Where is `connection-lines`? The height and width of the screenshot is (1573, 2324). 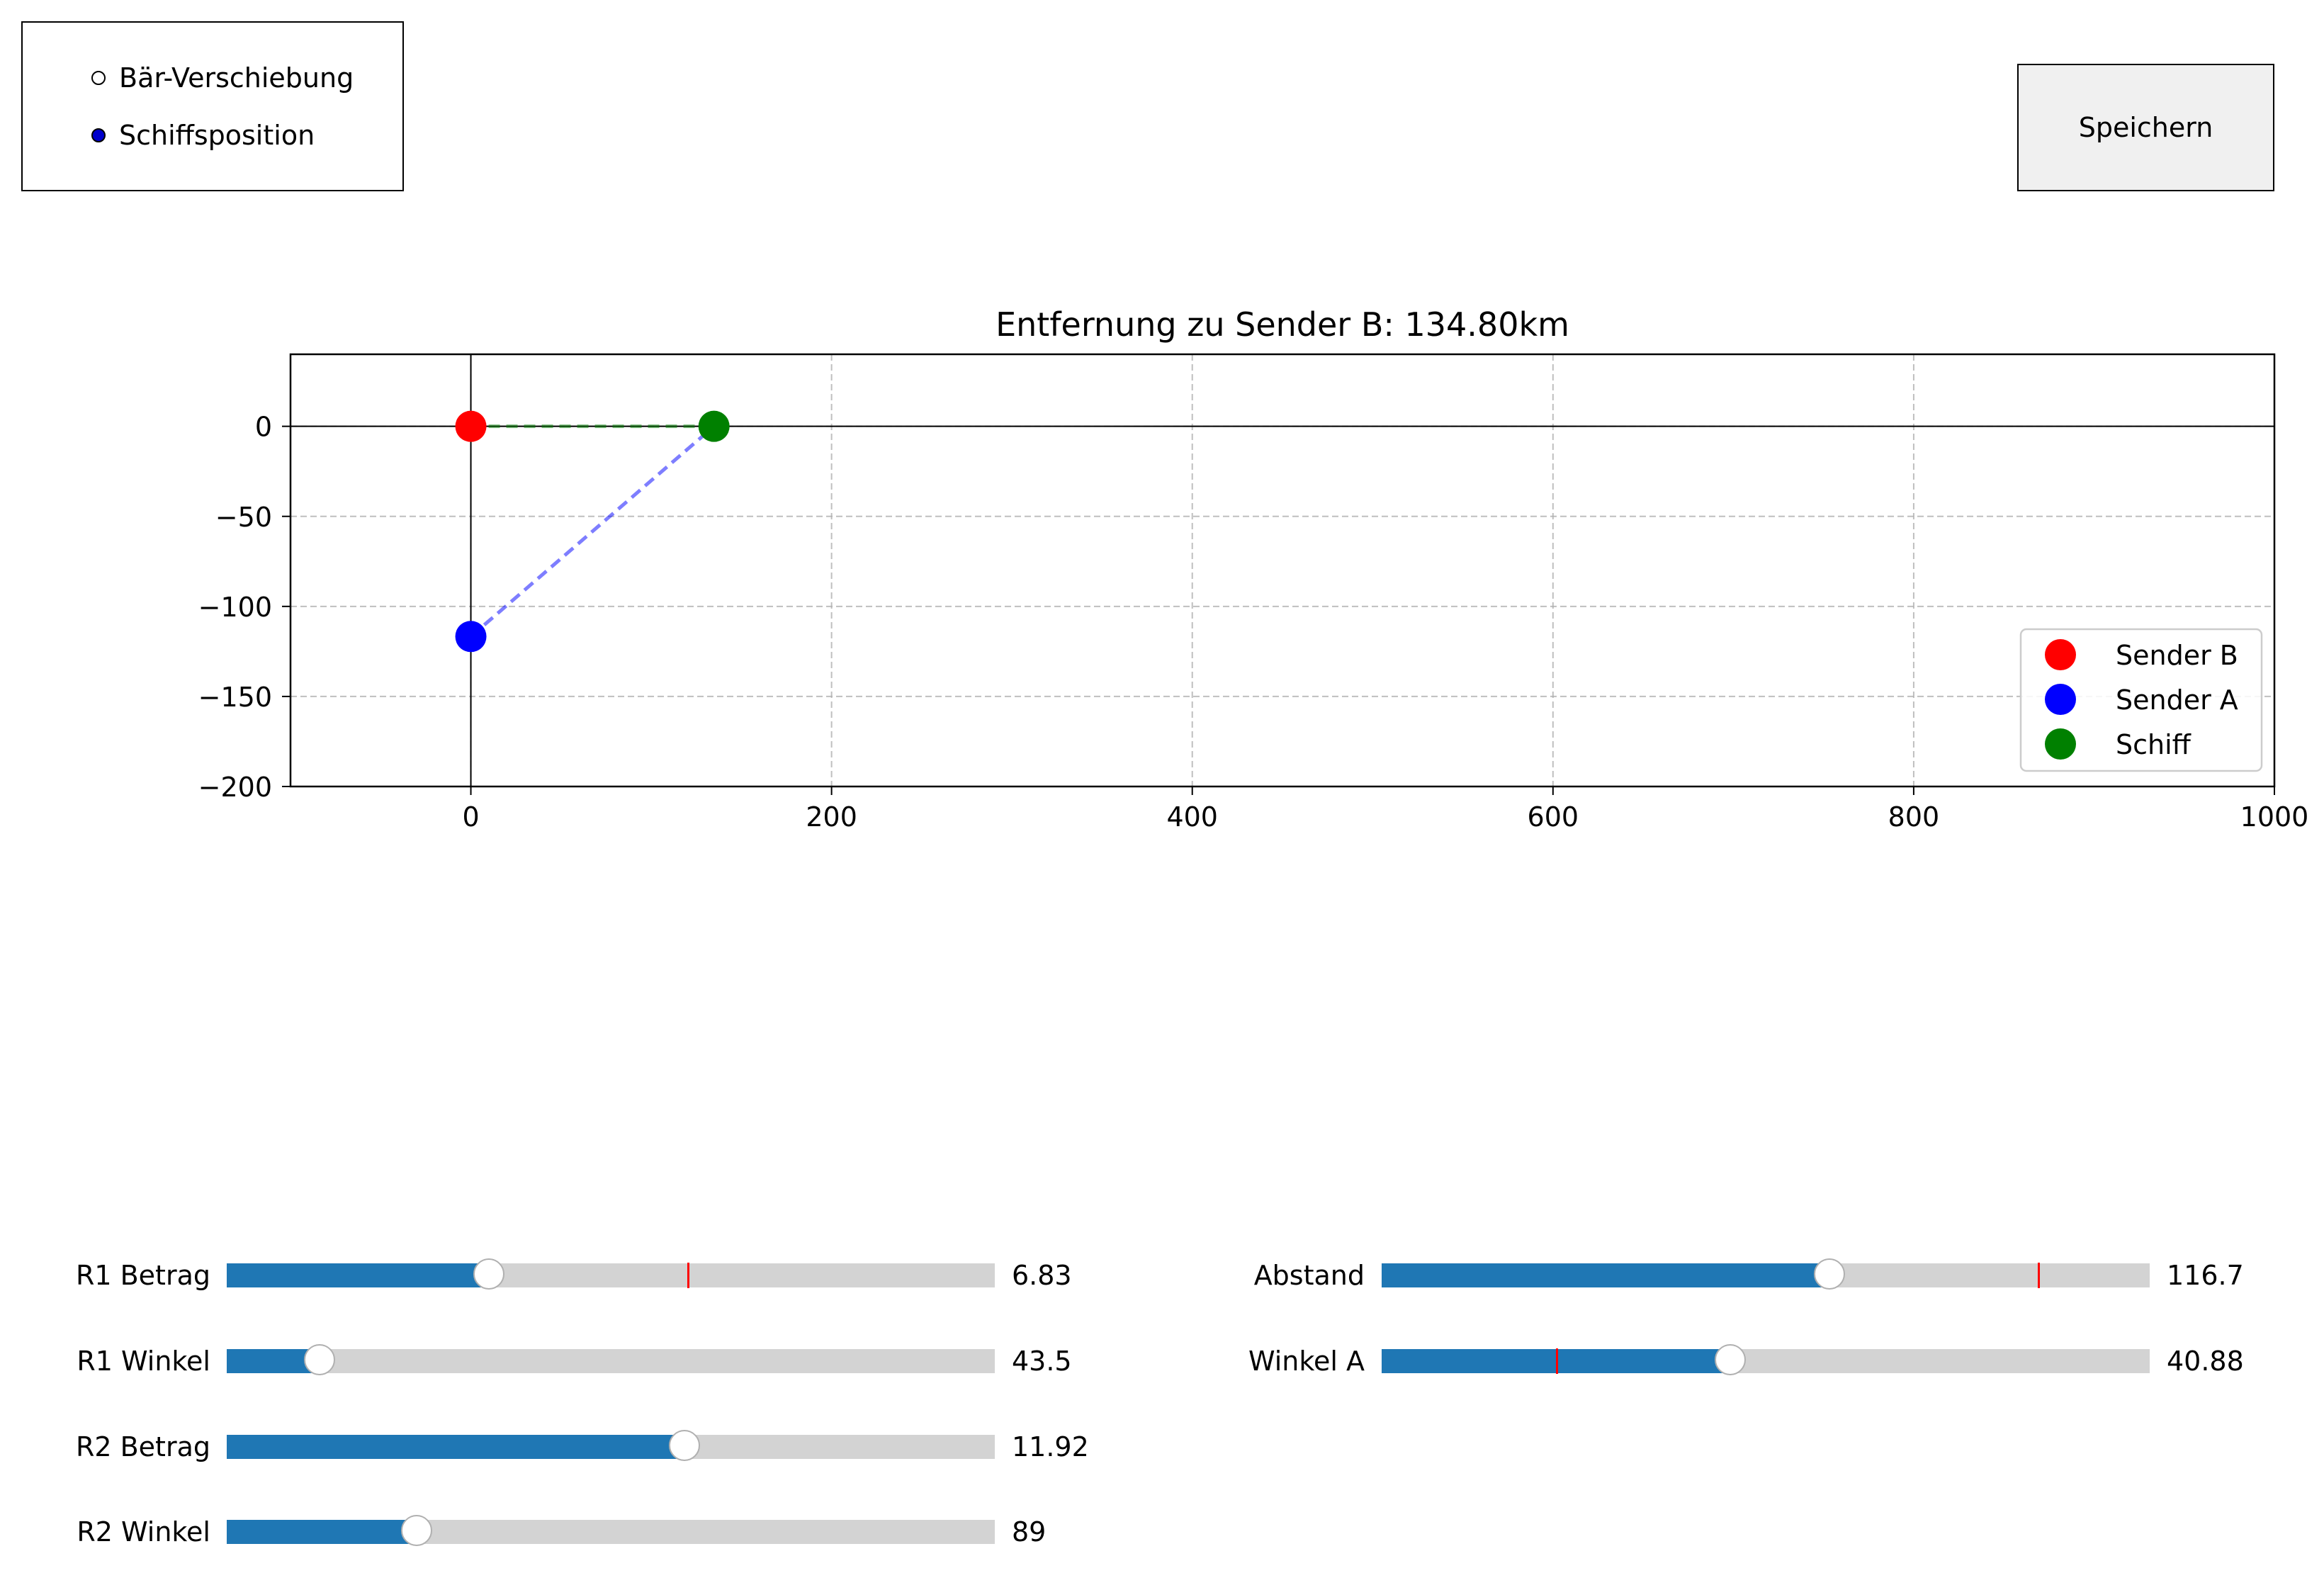
connection-lines is located at coordinates (592, 531).